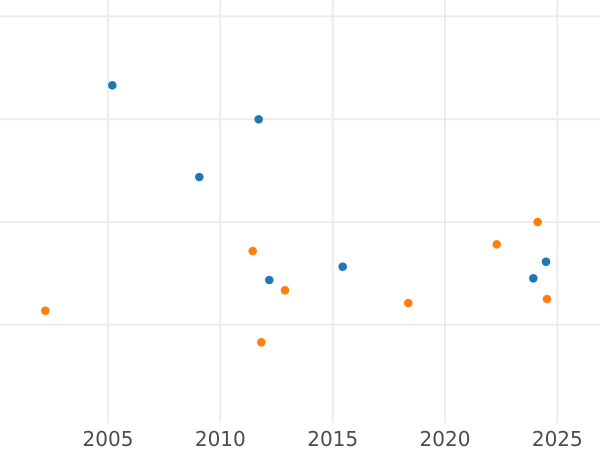 This screenshot has height=450, width=600. Describe the element at coordinates (220, 438) in the screenshot. I see `x-tick-label: 2010` at that location.